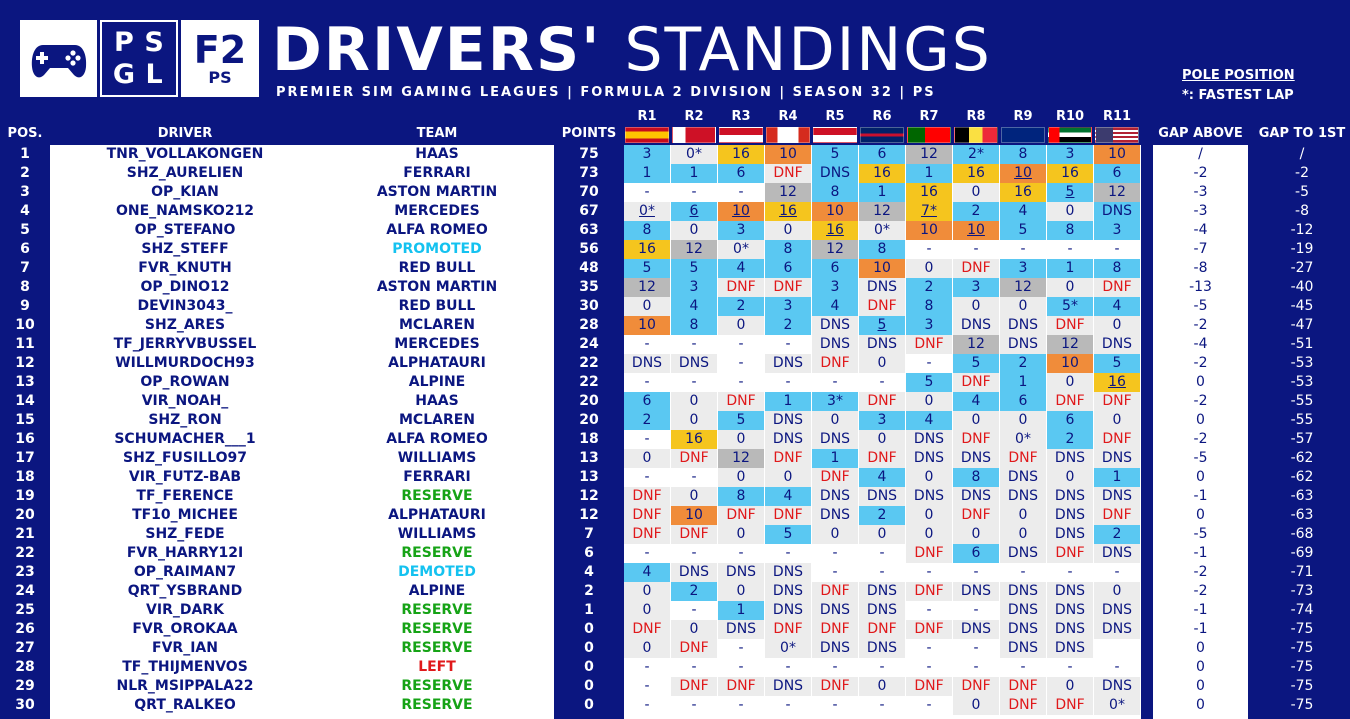  What do you see at coordinates (1023, 135) in the screenshot?
I see `australia-flag-icon` at bounding box center [1023, 135].